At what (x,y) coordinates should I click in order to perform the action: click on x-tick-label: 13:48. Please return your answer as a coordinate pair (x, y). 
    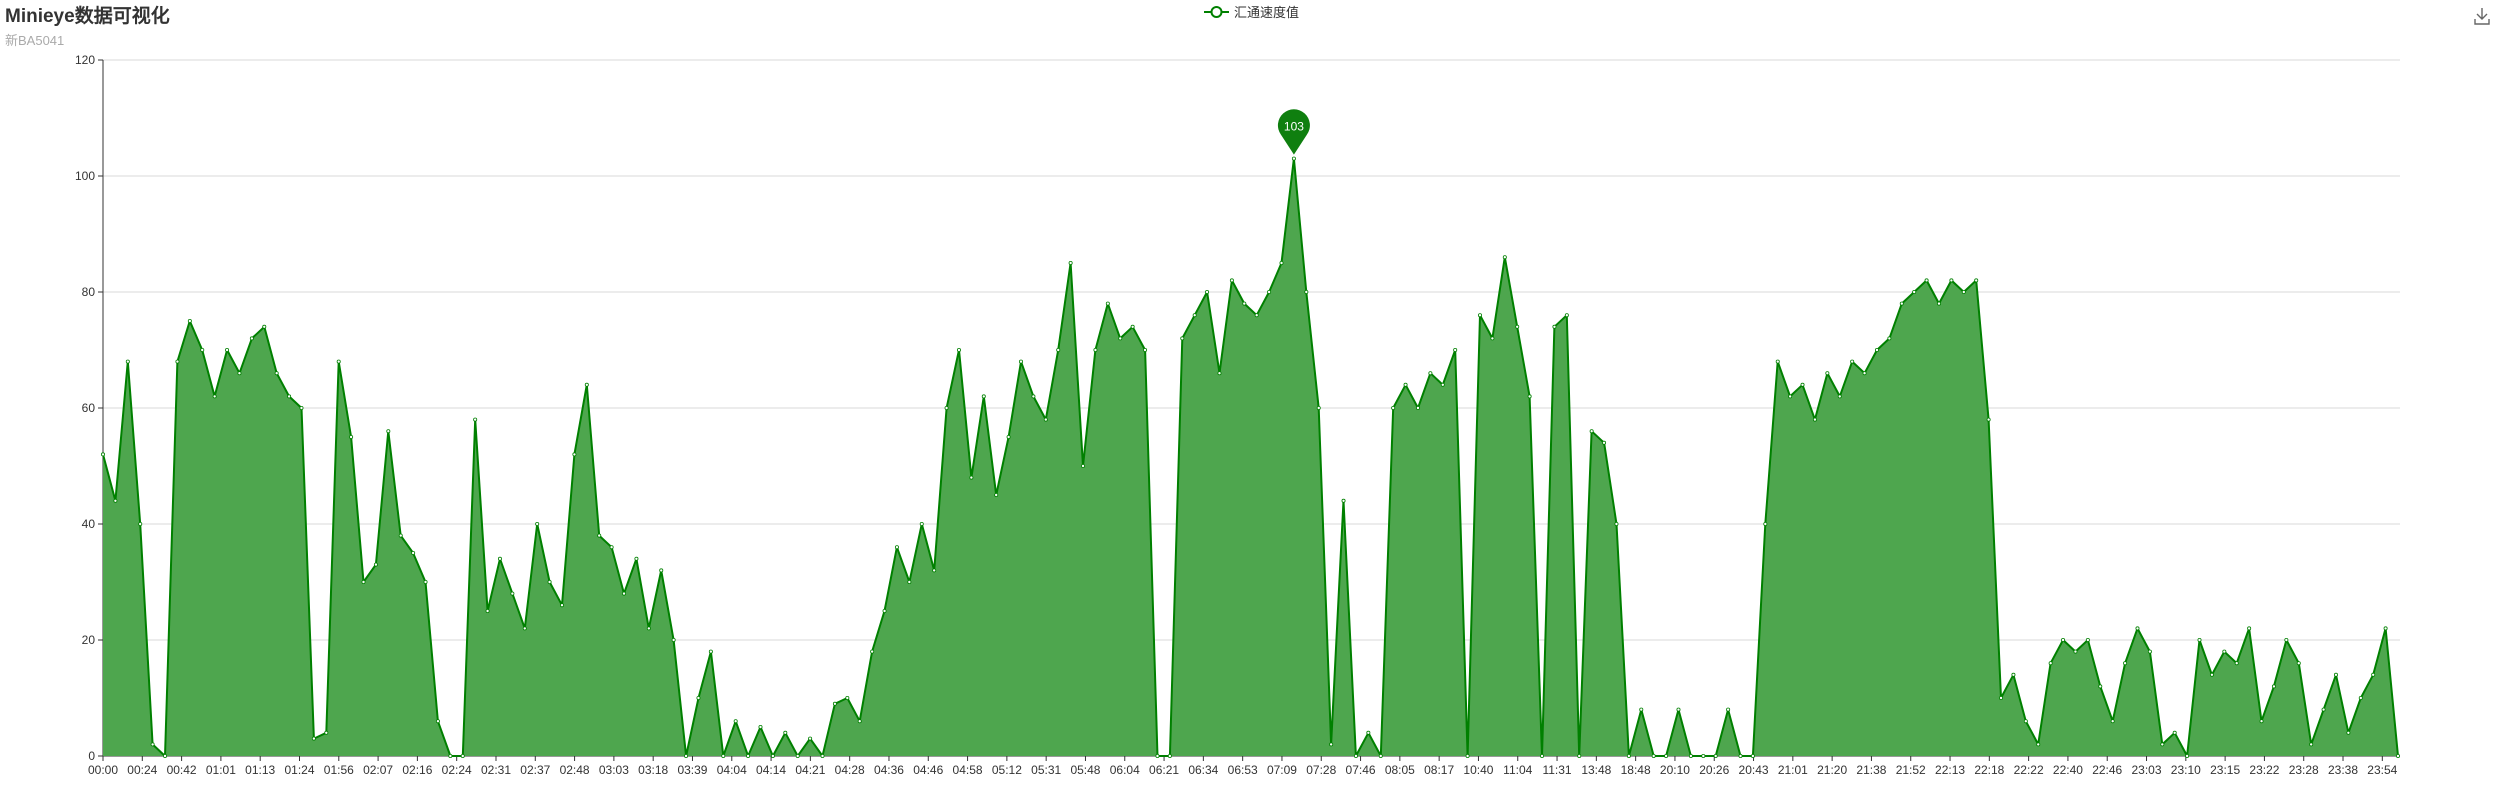
    Looking at the image, I should click on (1596, 770).